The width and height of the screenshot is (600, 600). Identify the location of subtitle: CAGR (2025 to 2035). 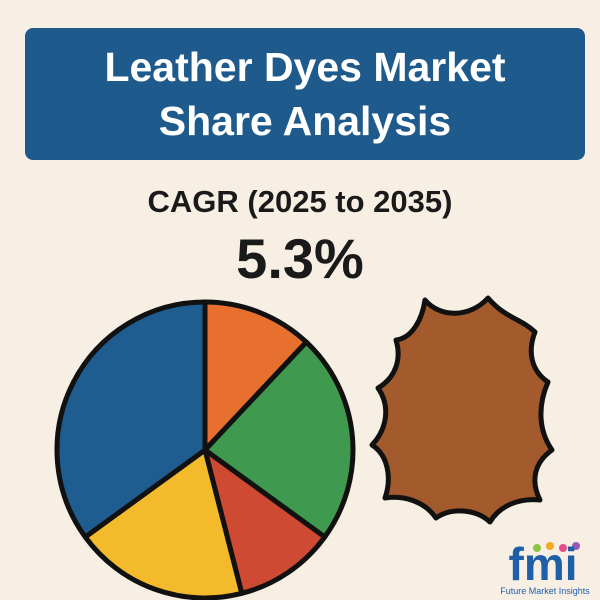
(300, 201).